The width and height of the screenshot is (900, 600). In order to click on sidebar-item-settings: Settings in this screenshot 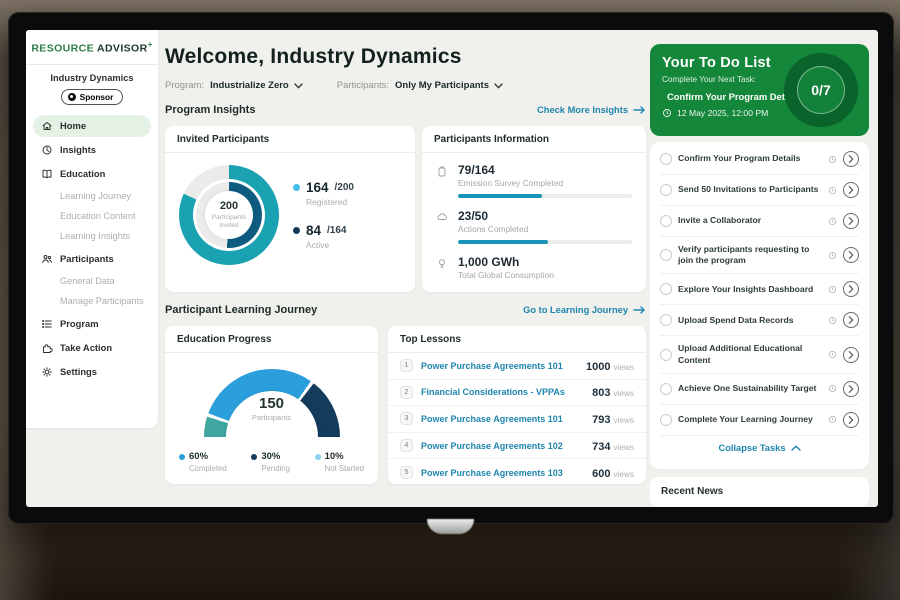, I will do `click(92, 372)`.